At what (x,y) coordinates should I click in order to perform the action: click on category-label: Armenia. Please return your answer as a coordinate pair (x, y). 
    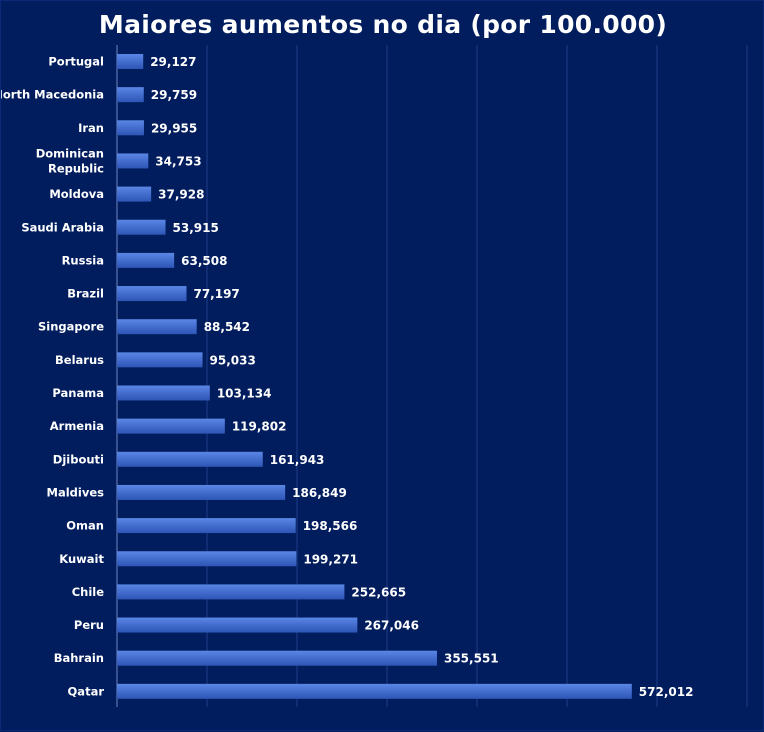
    Looking at the image, I should click on (77, 426).